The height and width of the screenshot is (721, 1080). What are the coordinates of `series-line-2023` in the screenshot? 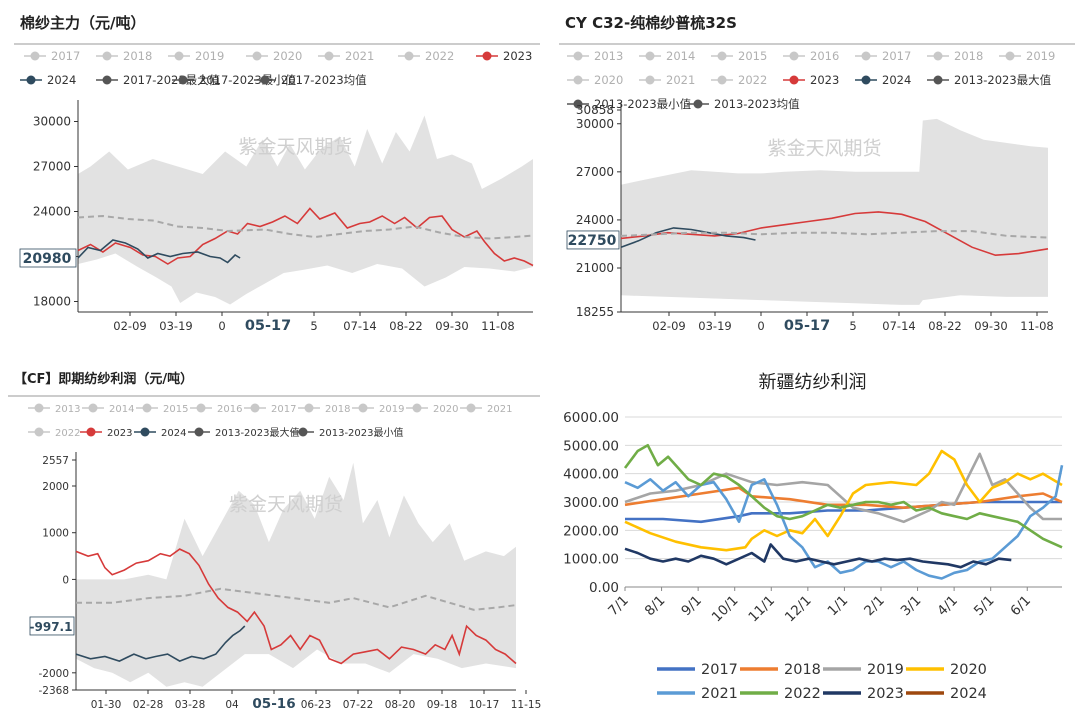 It's located at (818, 556).